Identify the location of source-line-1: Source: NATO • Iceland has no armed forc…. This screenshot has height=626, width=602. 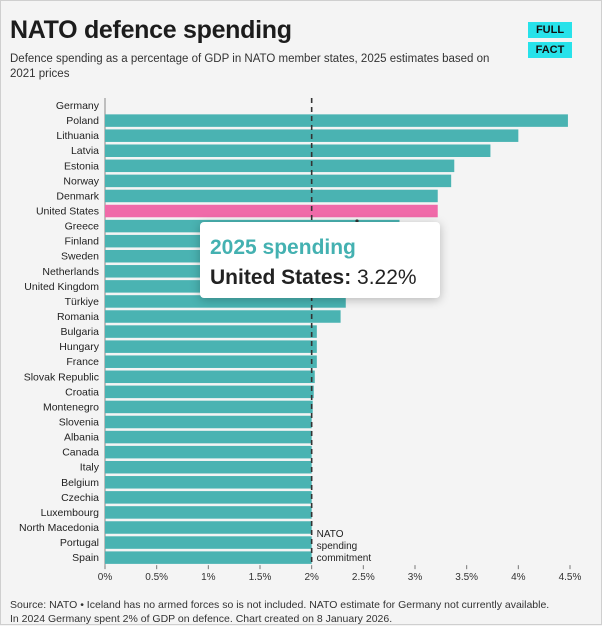
(280, 605).